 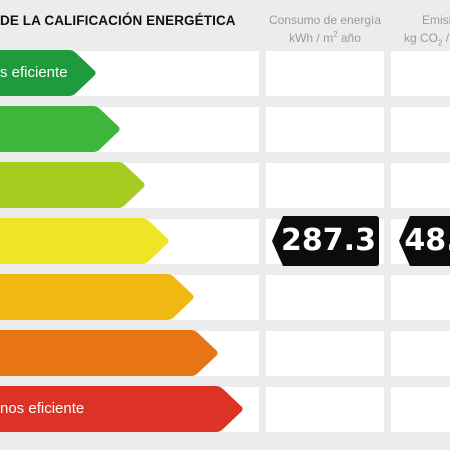 I want to click on consumo-value-badge: 287.3, so click(x=325, y=241).